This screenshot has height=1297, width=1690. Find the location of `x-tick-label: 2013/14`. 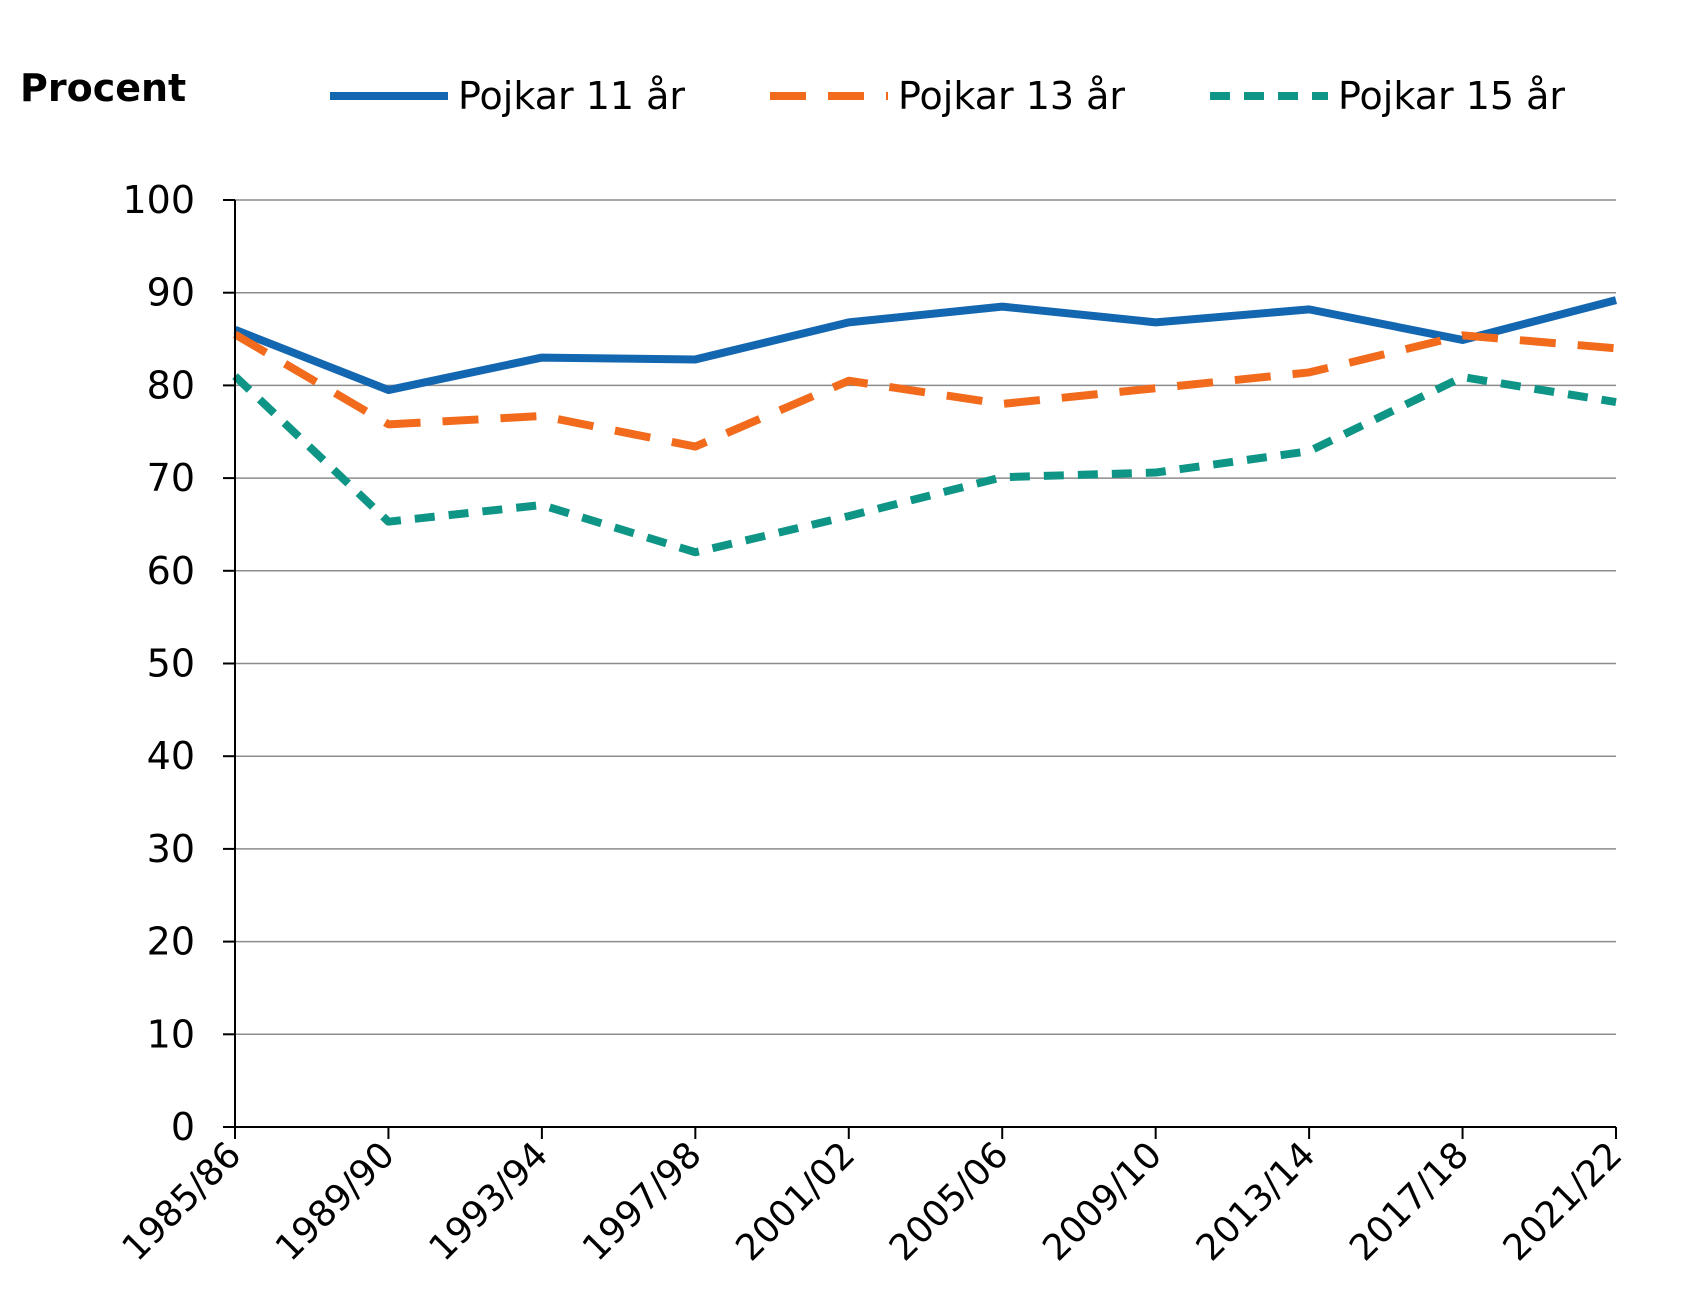

x-tick-label: 2013/14 is located at coordinates (1256, 1201).